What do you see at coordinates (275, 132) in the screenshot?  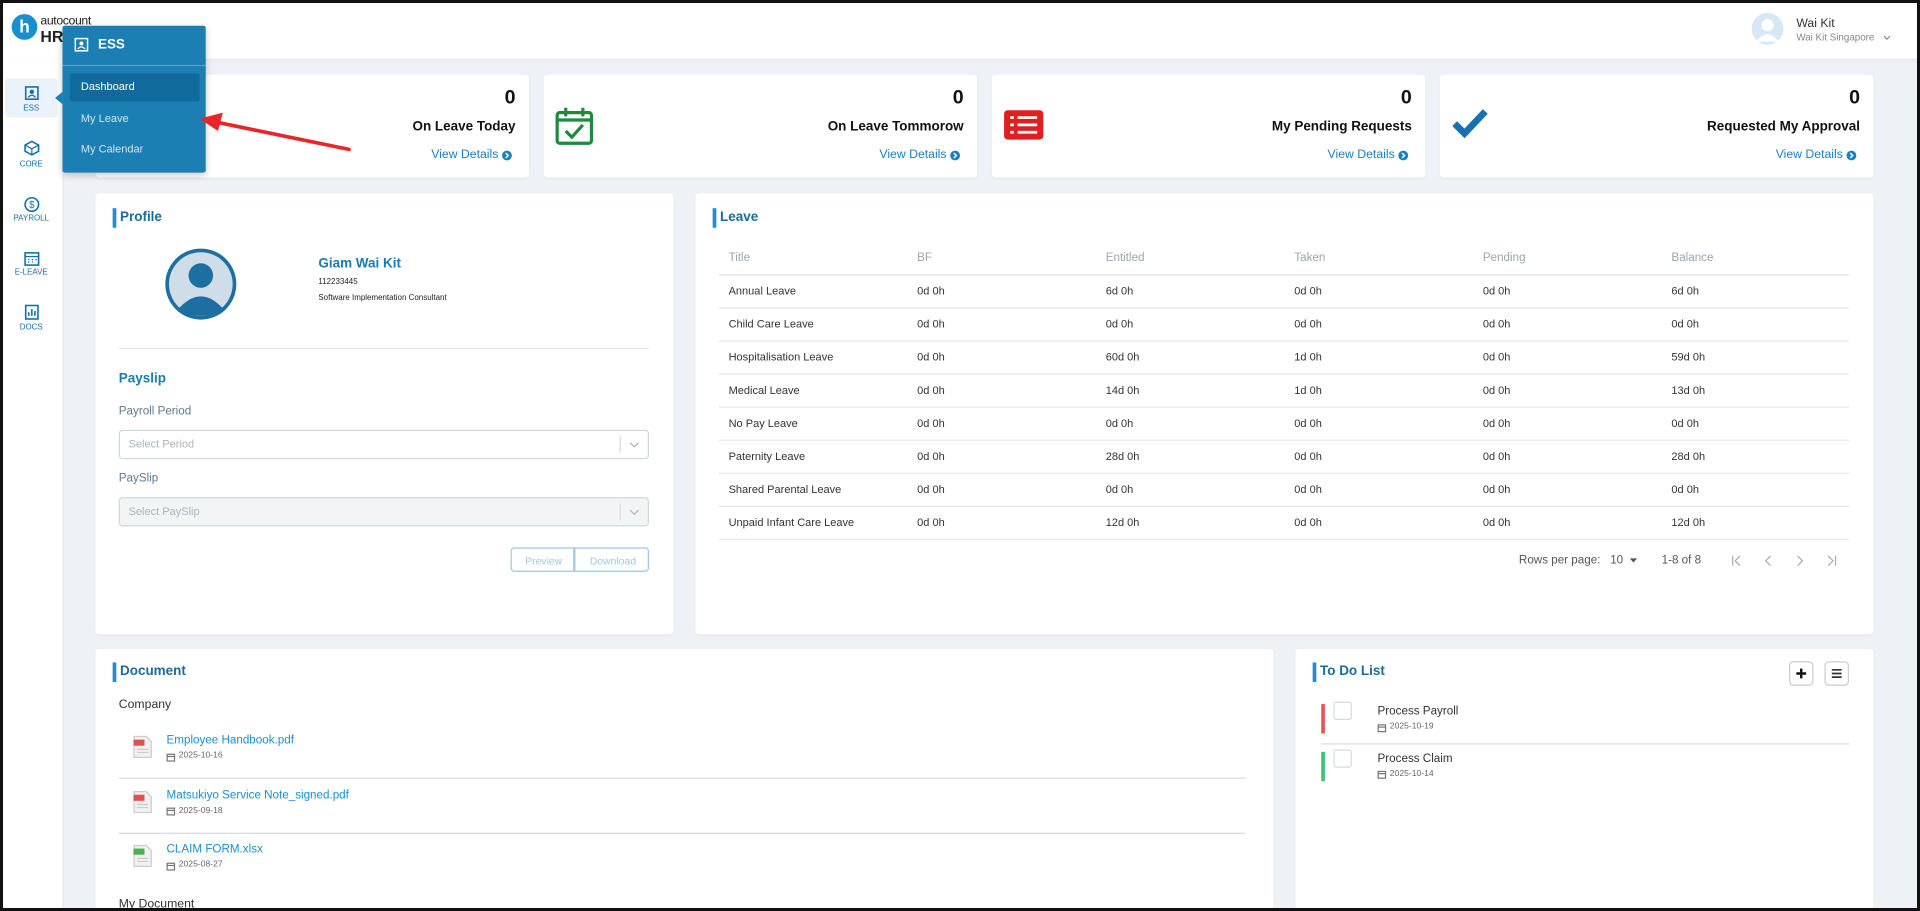 I see `annotation-arrow` at bounding box center [275, 132].